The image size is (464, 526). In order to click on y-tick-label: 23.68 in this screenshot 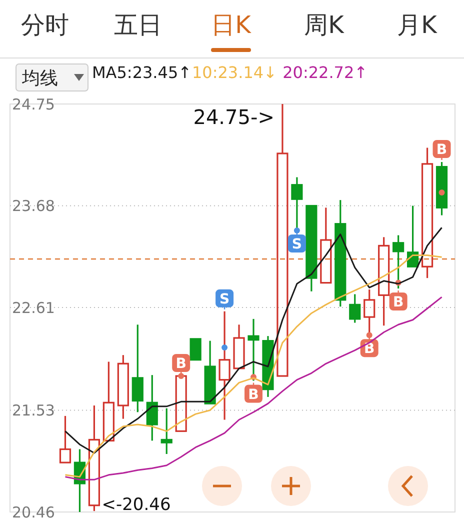, I will do `click(33, 206)`.